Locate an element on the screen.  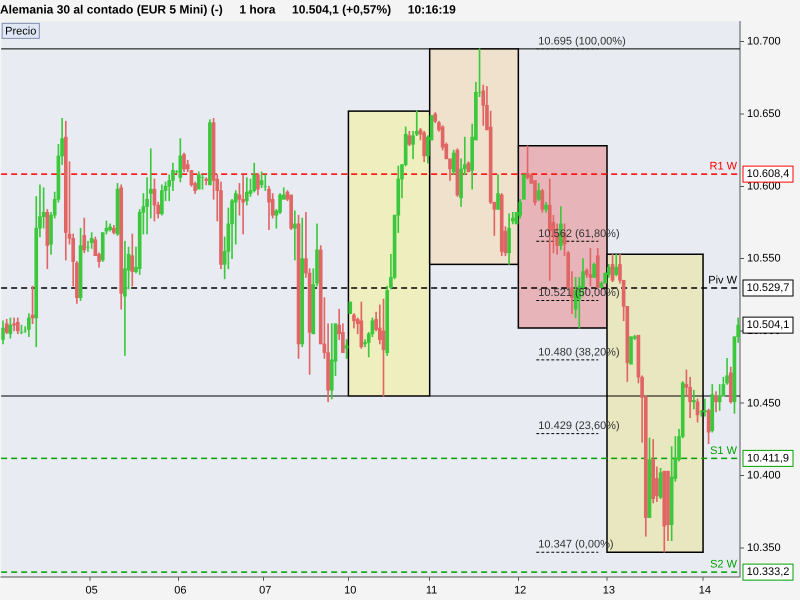
text: 10.333,2 is located at coordinates (768, 572).